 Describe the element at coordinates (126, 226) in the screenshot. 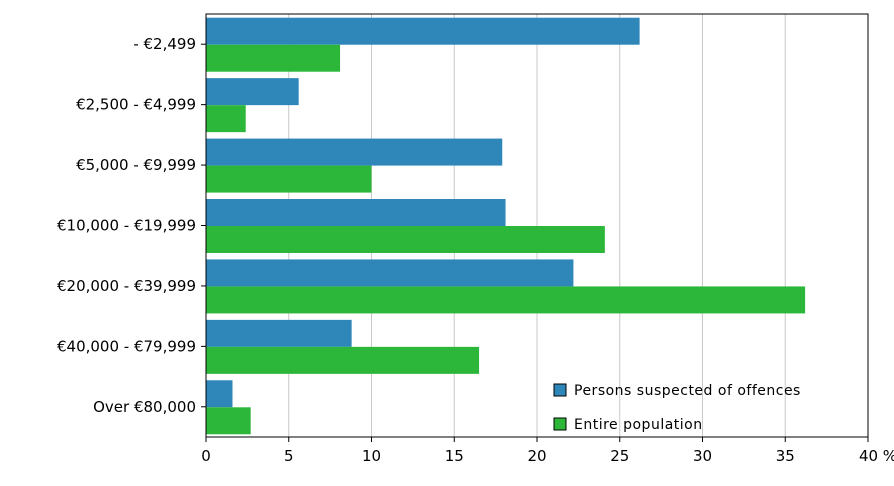

I see `y-tick-label: €10,000 - €19,999` at that location.